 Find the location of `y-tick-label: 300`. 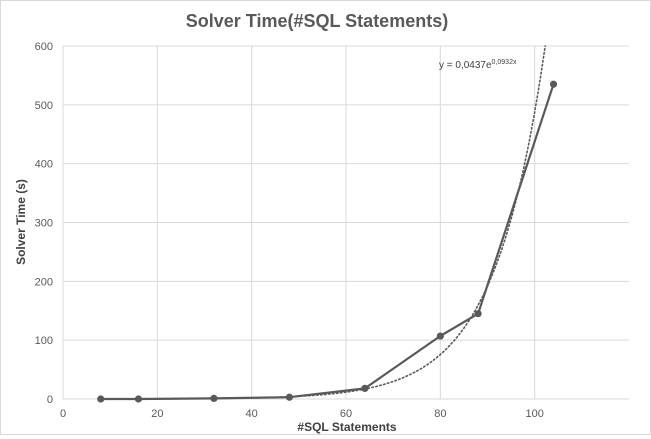

y-tick-label: 300 is located at coordinates (44, 224).